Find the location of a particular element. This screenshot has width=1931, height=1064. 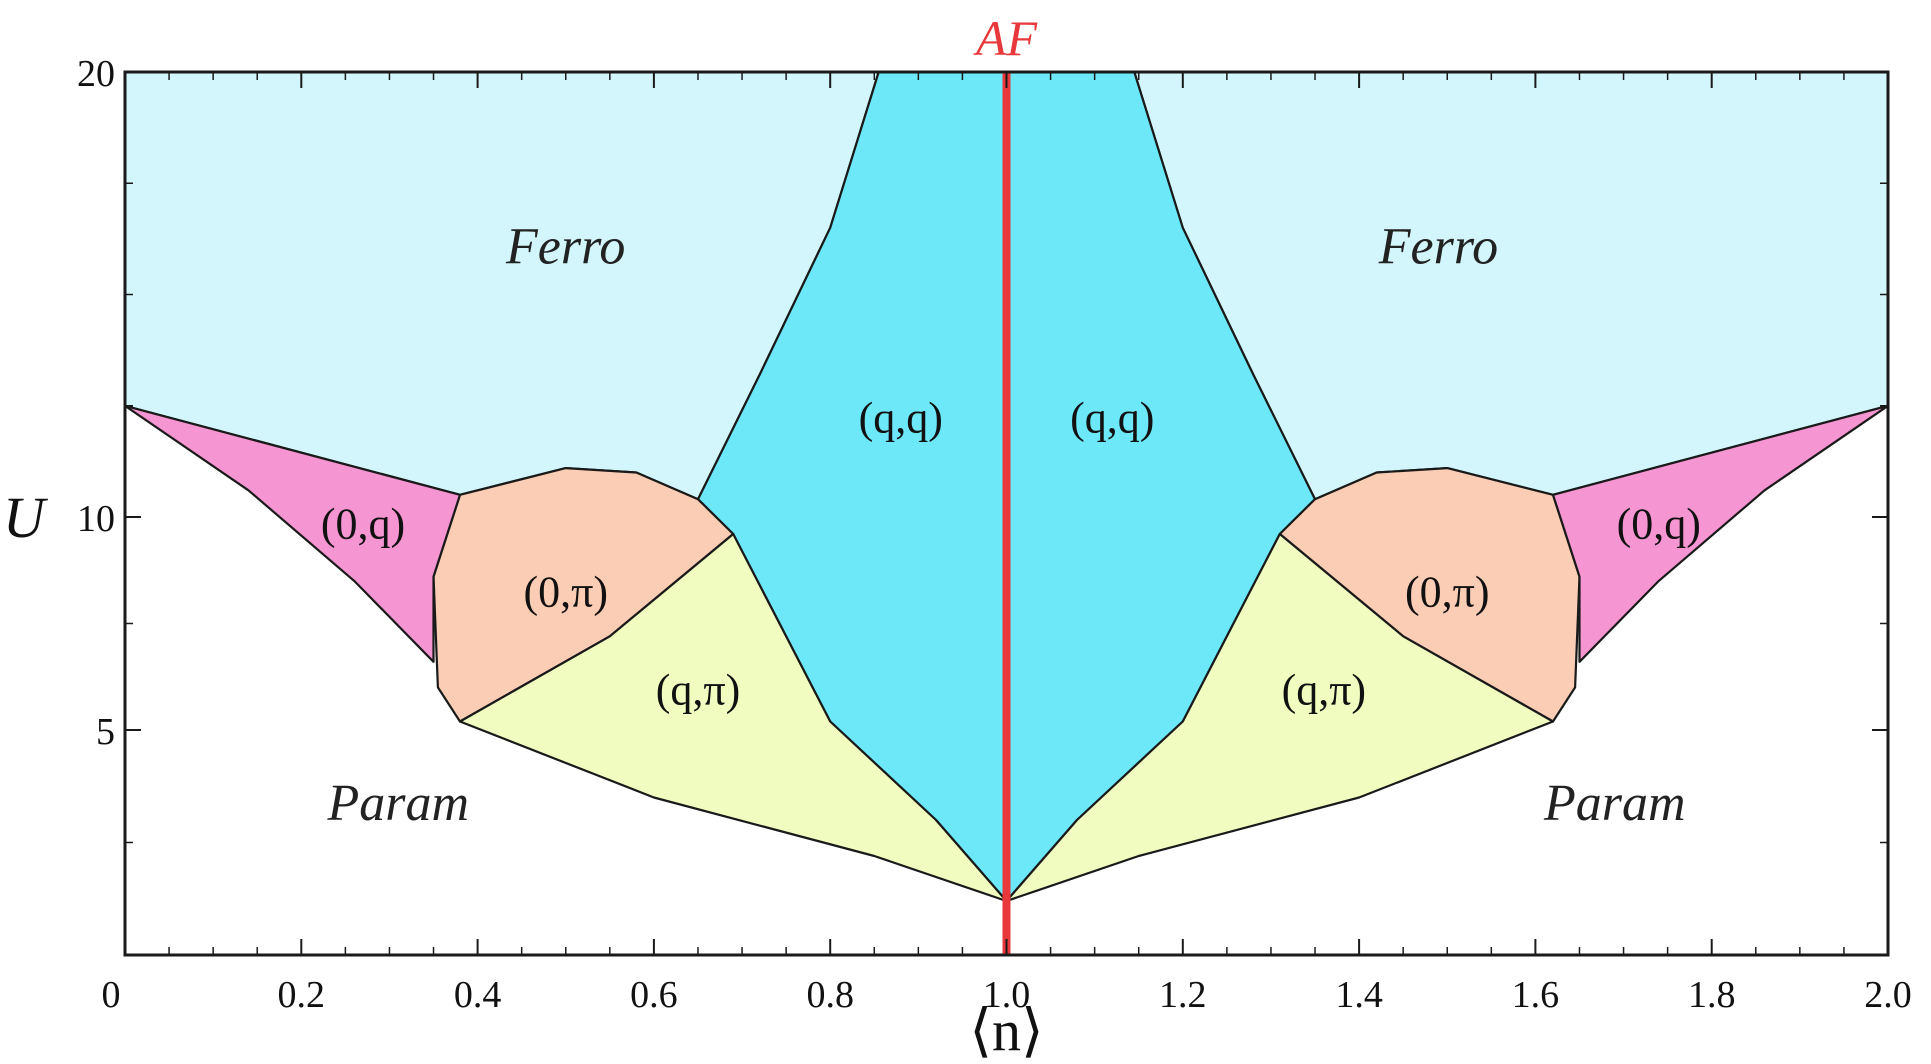

af-label: AF is located at coordinates (1005, 38).